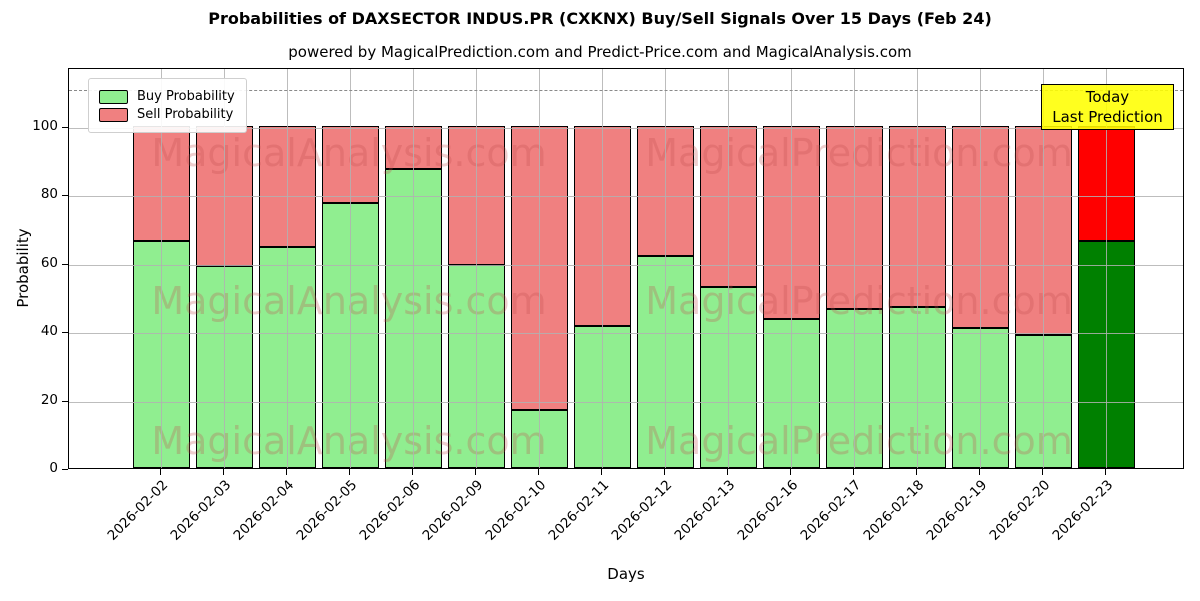  Describe the element at coordinates (49, 262) in the screenshot. I see `y-tick-label: 60` at that location.